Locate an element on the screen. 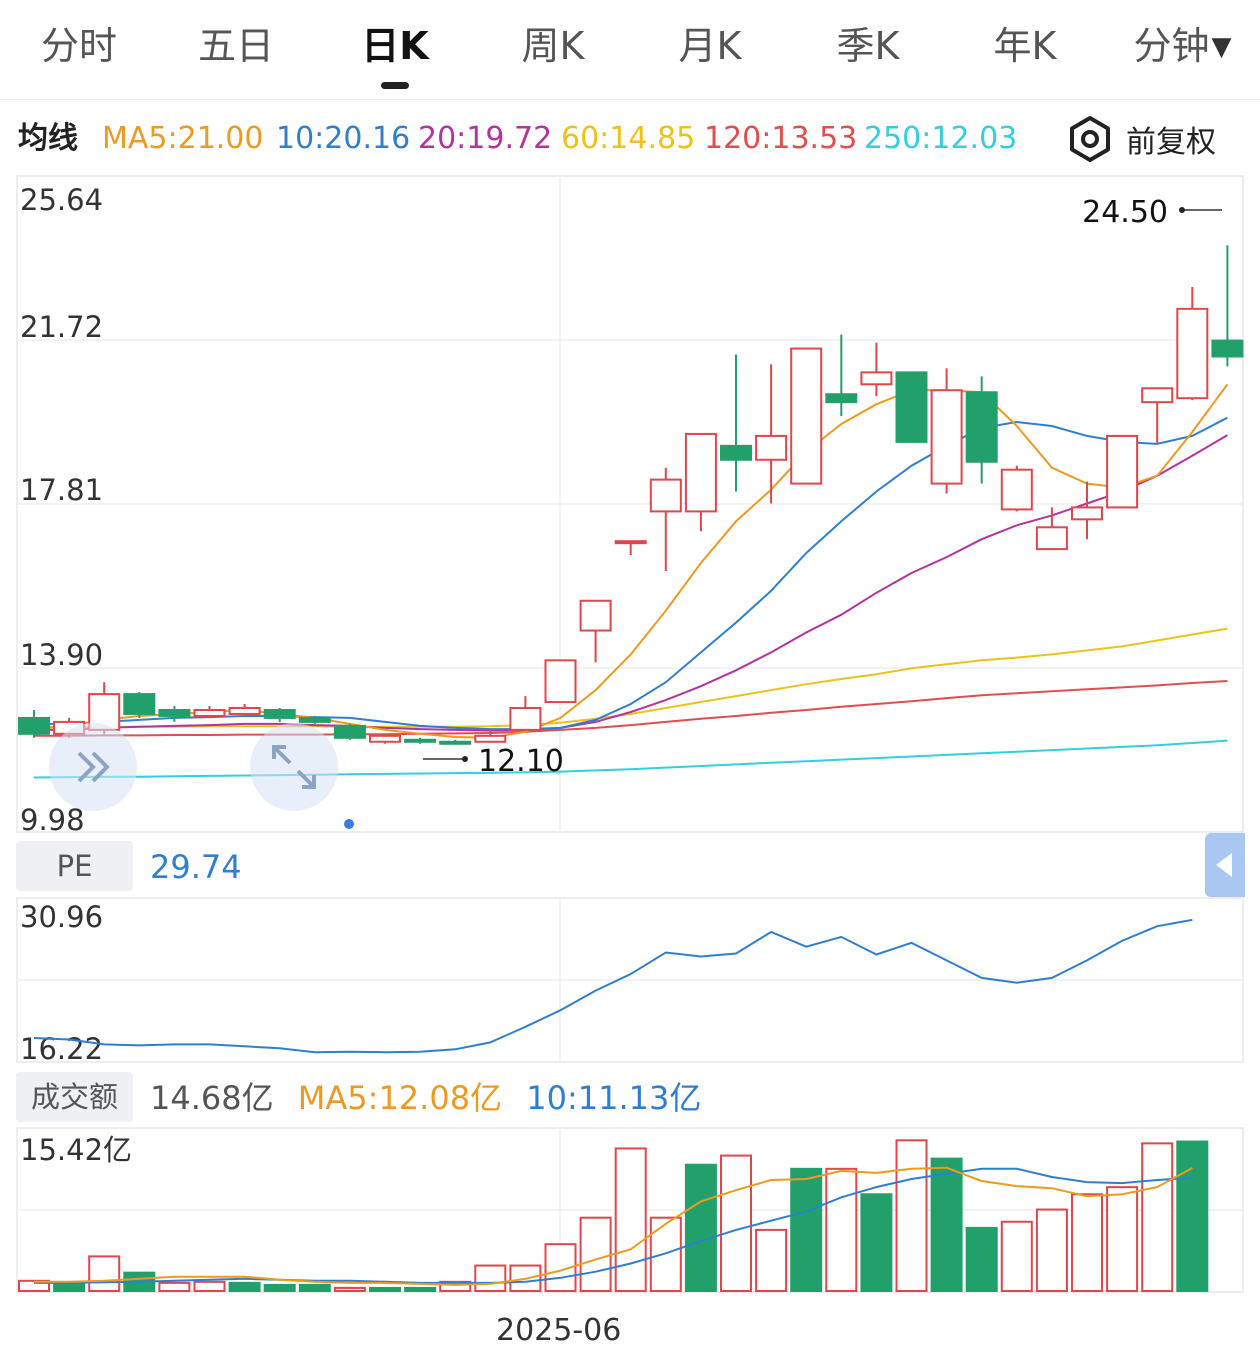  pe-axis-label: 30.96 is located at coordinates (61, 917).